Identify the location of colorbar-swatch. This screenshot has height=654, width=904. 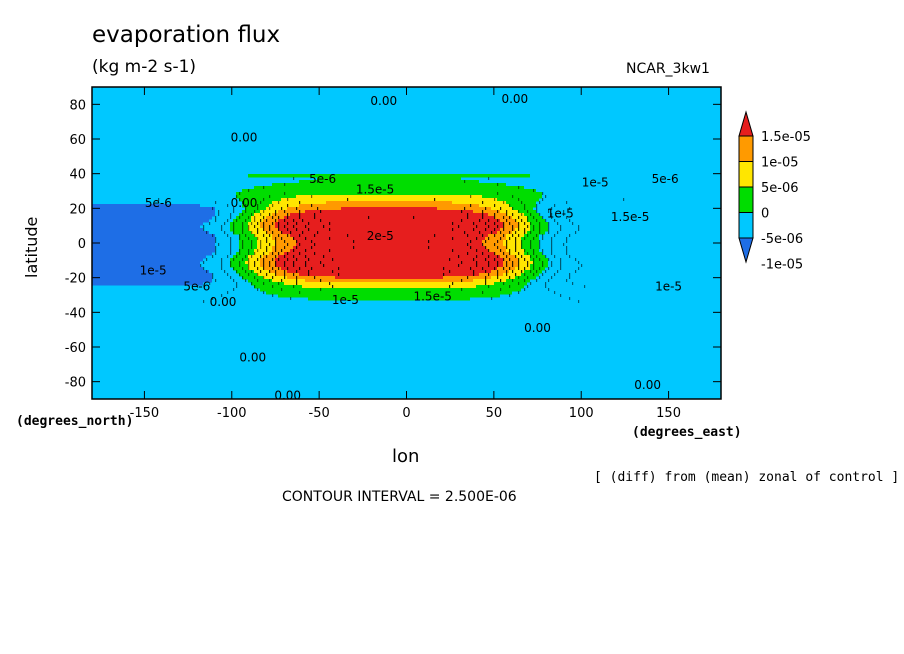
(746, 148).